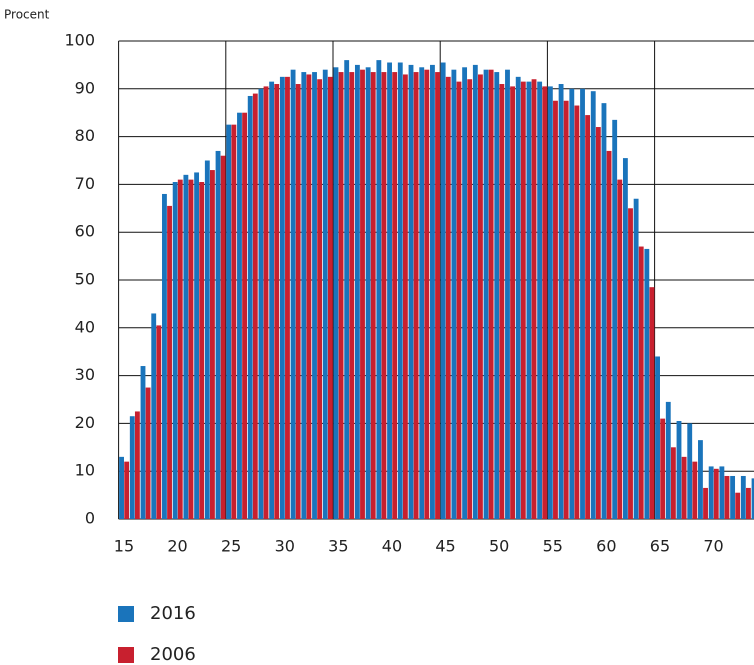 The height and width of the screenshot is (665, 754). I want to click on x-tick-label: 70, so click(713, 546).